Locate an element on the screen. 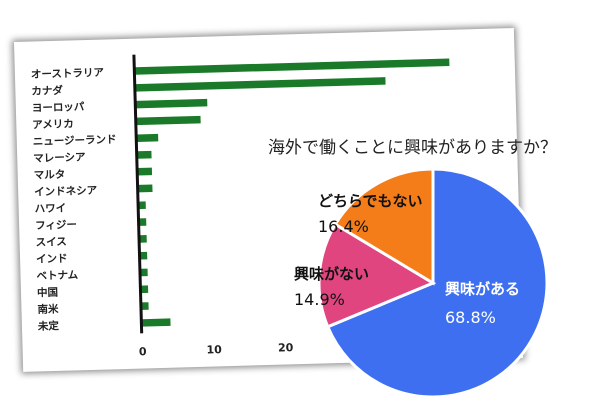  slice-value-label: 14.9% is located at coordinates (319, 299).